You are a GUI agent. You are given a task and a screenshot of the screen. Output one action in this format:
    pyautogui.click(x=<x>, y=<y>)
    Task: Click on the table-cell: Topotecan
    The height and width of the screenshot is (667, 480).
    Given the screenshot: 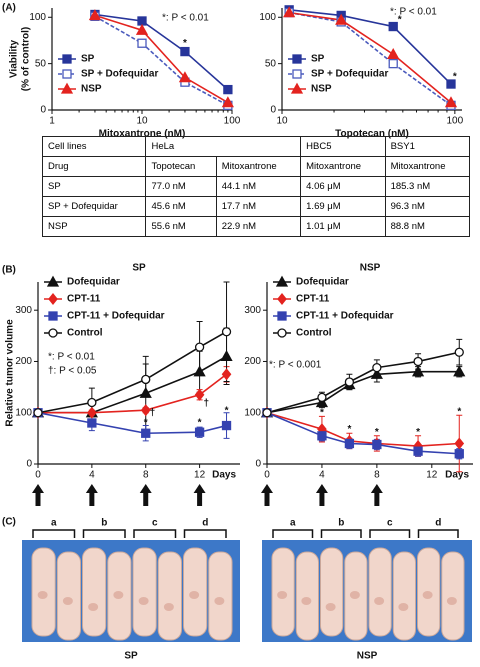 What is the action you would take?
    pyautogui.click(x=181, y=166)
    